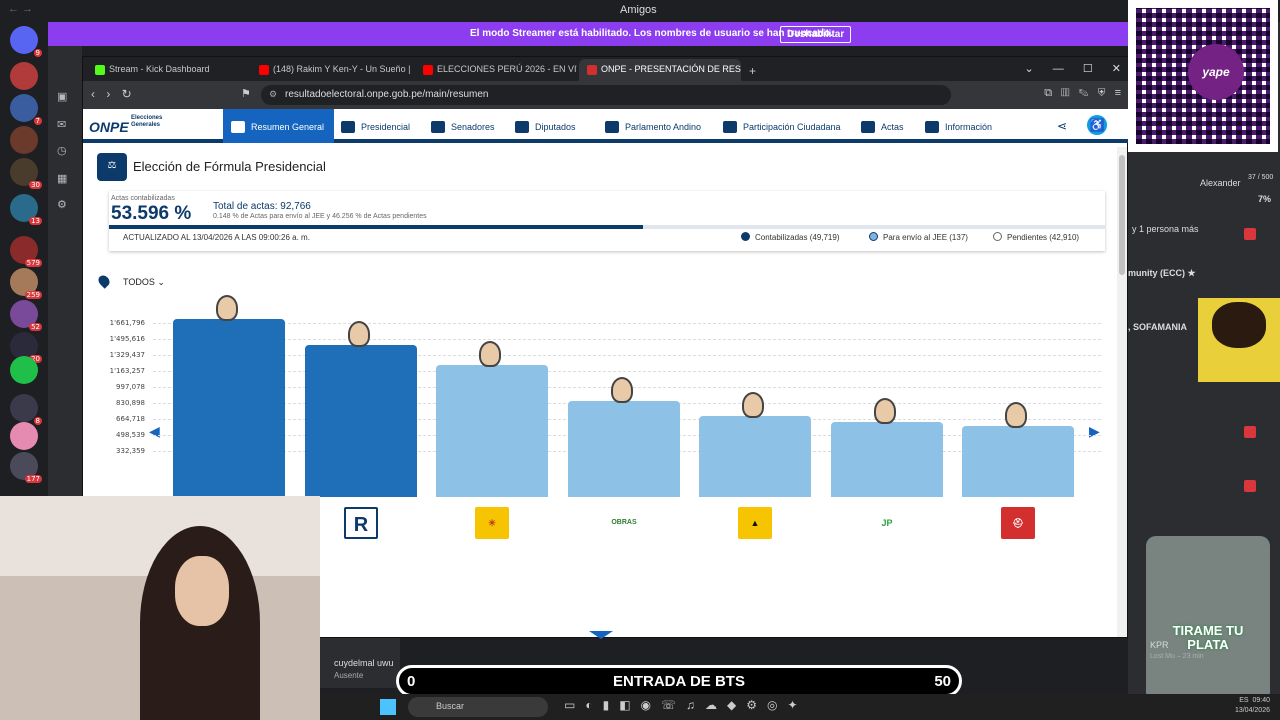  I want to click on window-controls-icon: ⌄ — ☐ ✕, so click(1072, 69).